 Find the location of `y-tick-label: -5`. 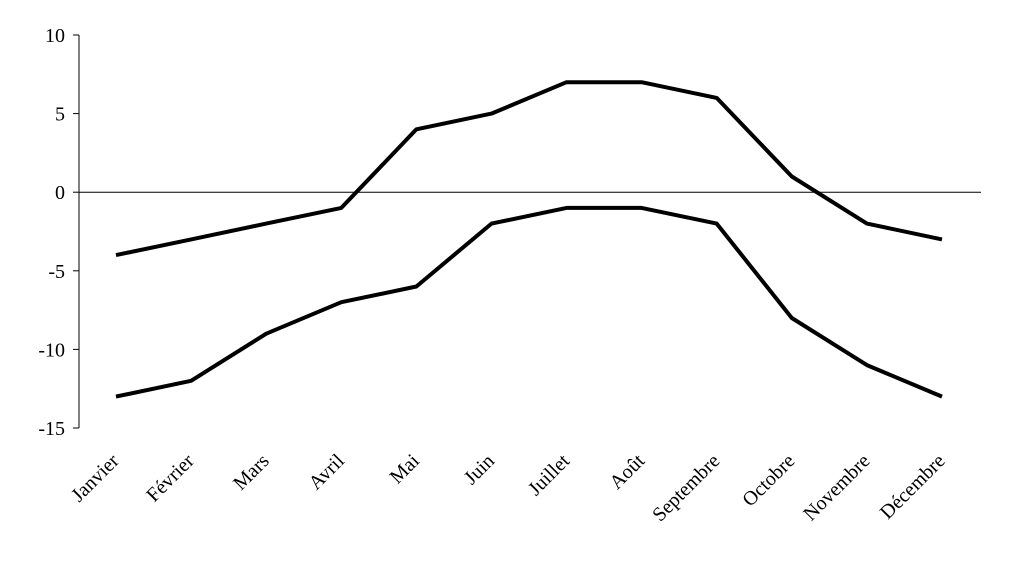

y-tick-label: -5 is located at coordinates (56, 272).